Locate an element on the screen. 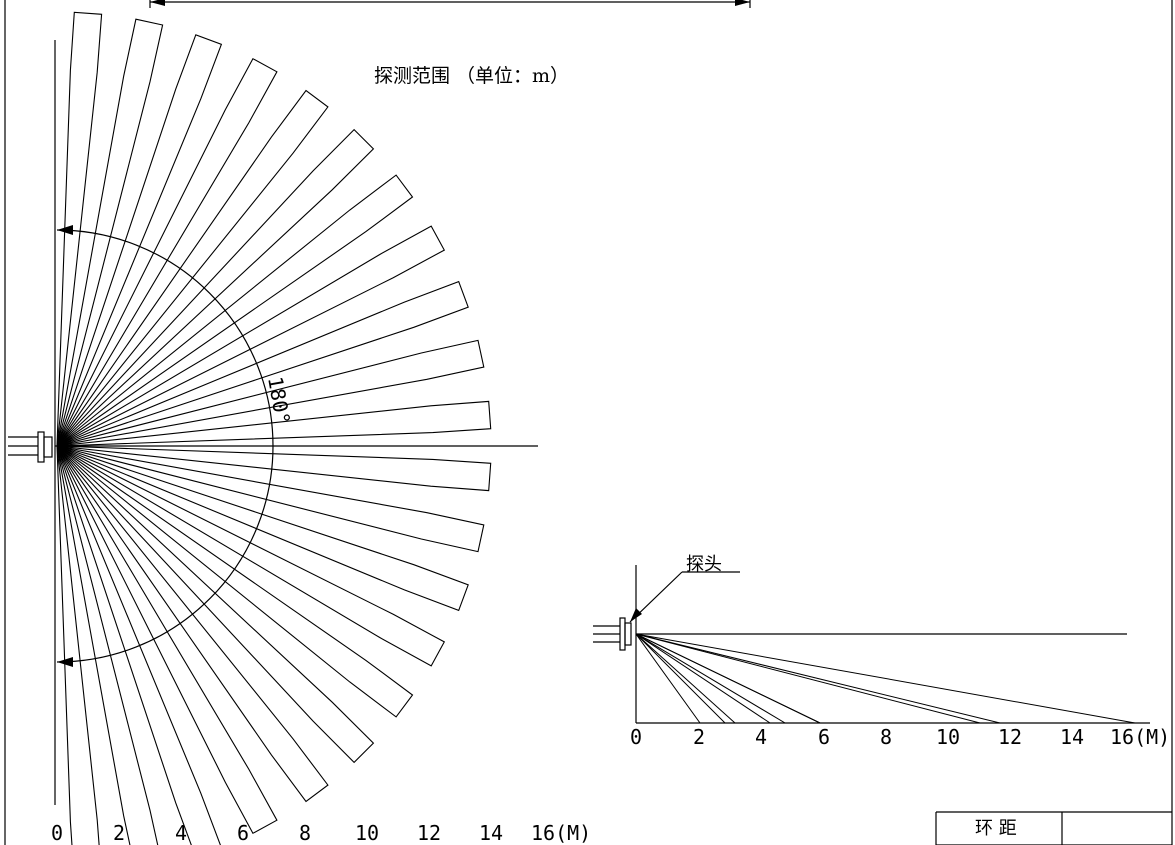  side-view: 探头 0 2 4 6 8 10 12 14 16(M) is located at coordinates (881, 651).